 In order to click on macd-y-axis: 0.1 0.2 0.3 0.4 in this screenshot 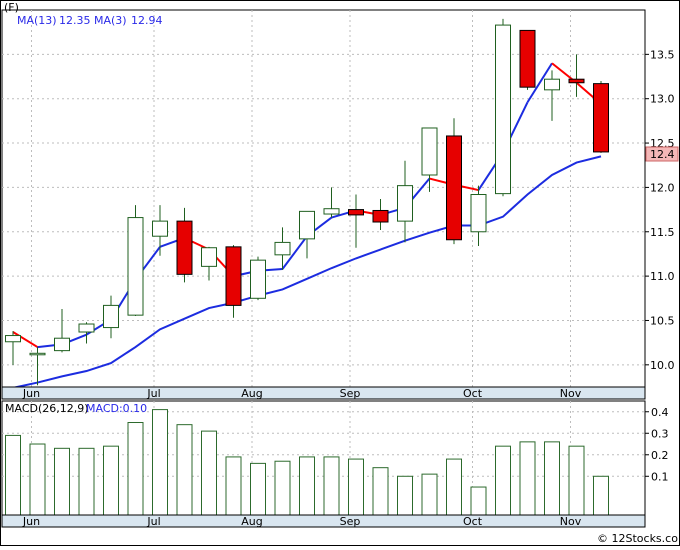, I will do `click(657, 444)`.